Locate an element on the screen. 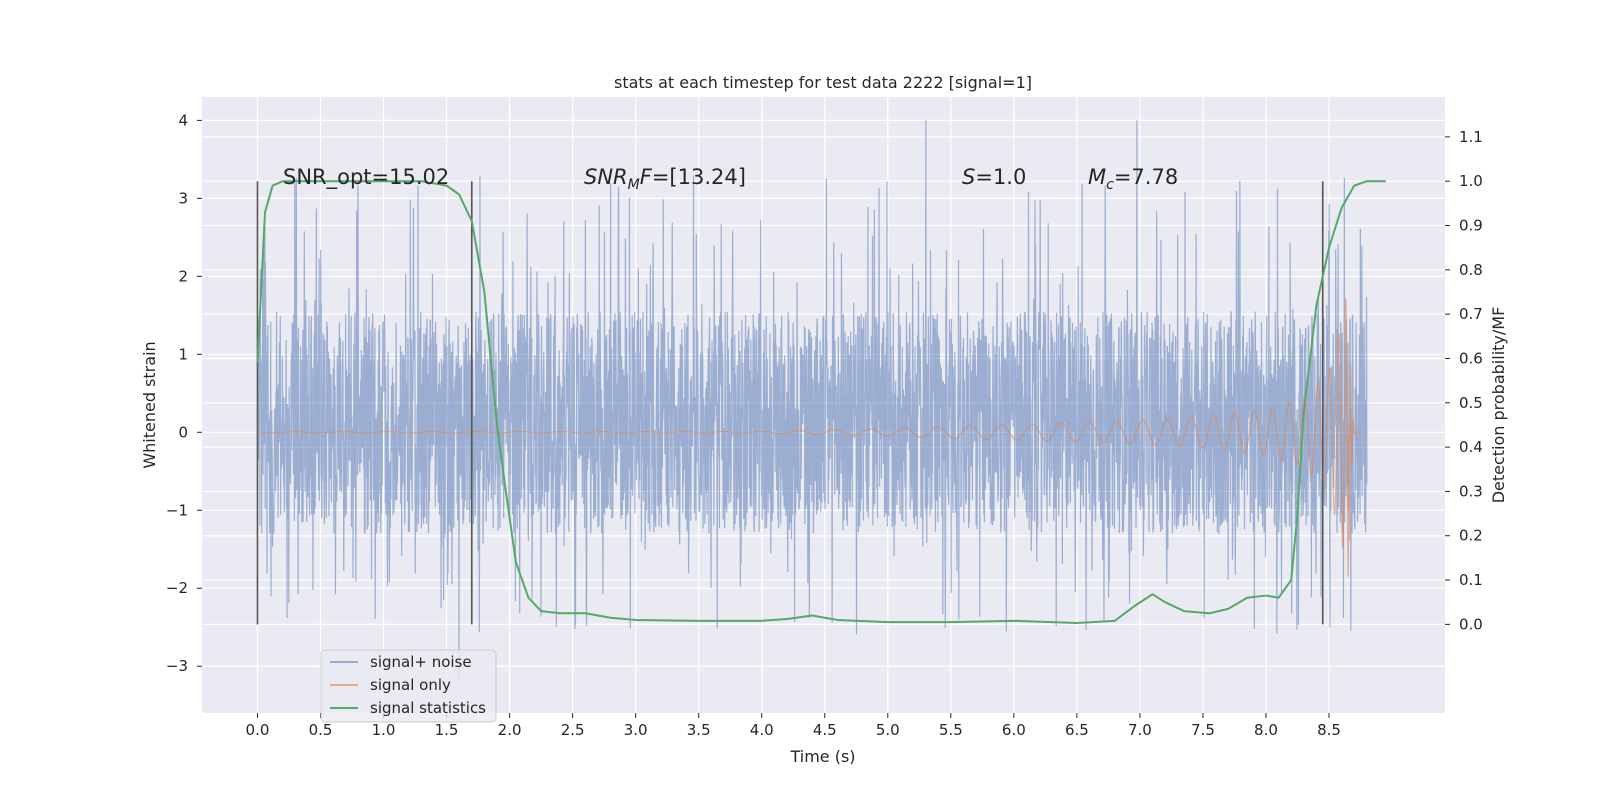 The width and height of the screenshot is (1600, 800). x-tick-label: 4.5 is located at coordinates (825, 730).